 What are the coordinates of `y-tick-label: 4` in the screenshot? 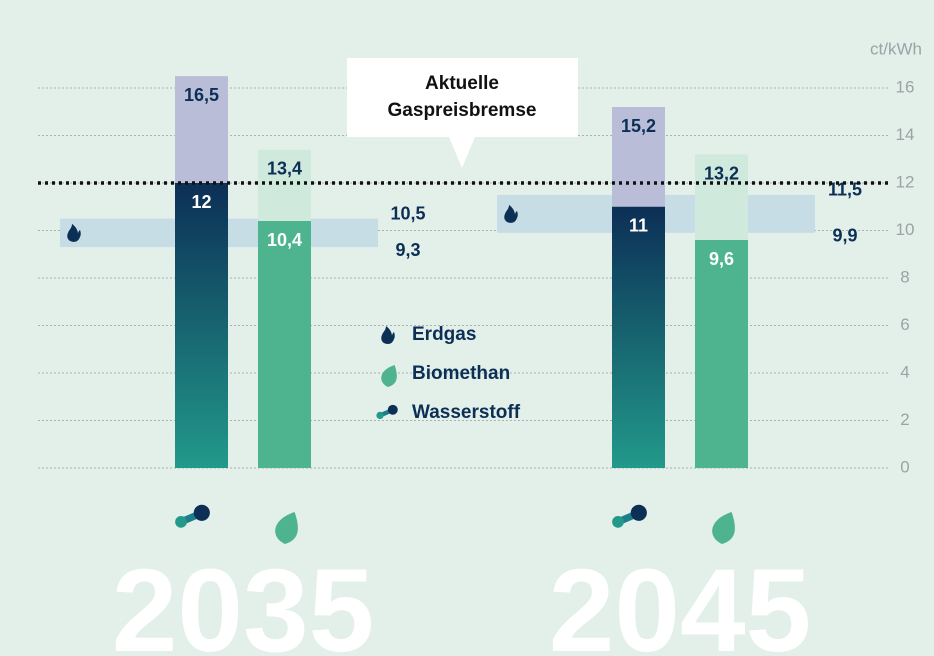 It's located at (904, 371).